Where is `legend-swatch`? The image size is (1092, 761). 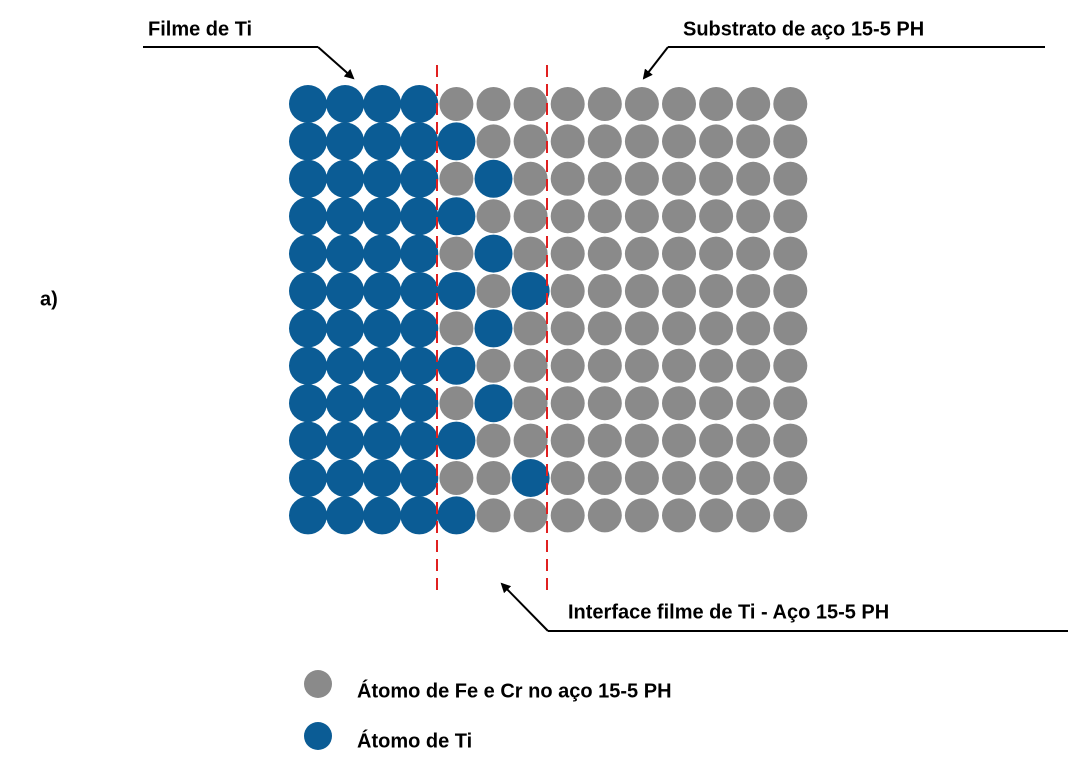
legend-swatch is located at coordinates (318, 684).